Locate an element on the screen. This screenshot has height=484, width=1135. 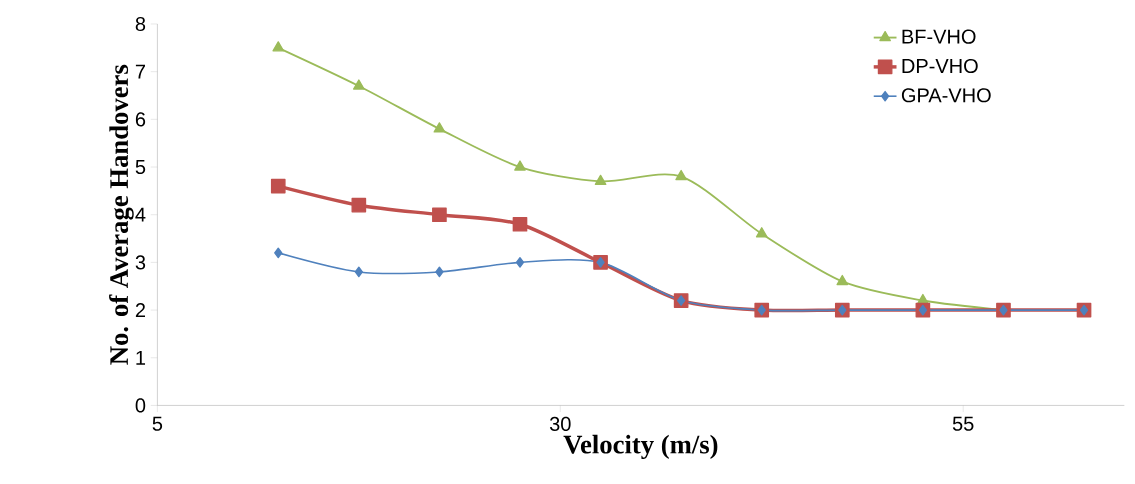
y-tick-label: 8 is located at coordinates (140, 24).